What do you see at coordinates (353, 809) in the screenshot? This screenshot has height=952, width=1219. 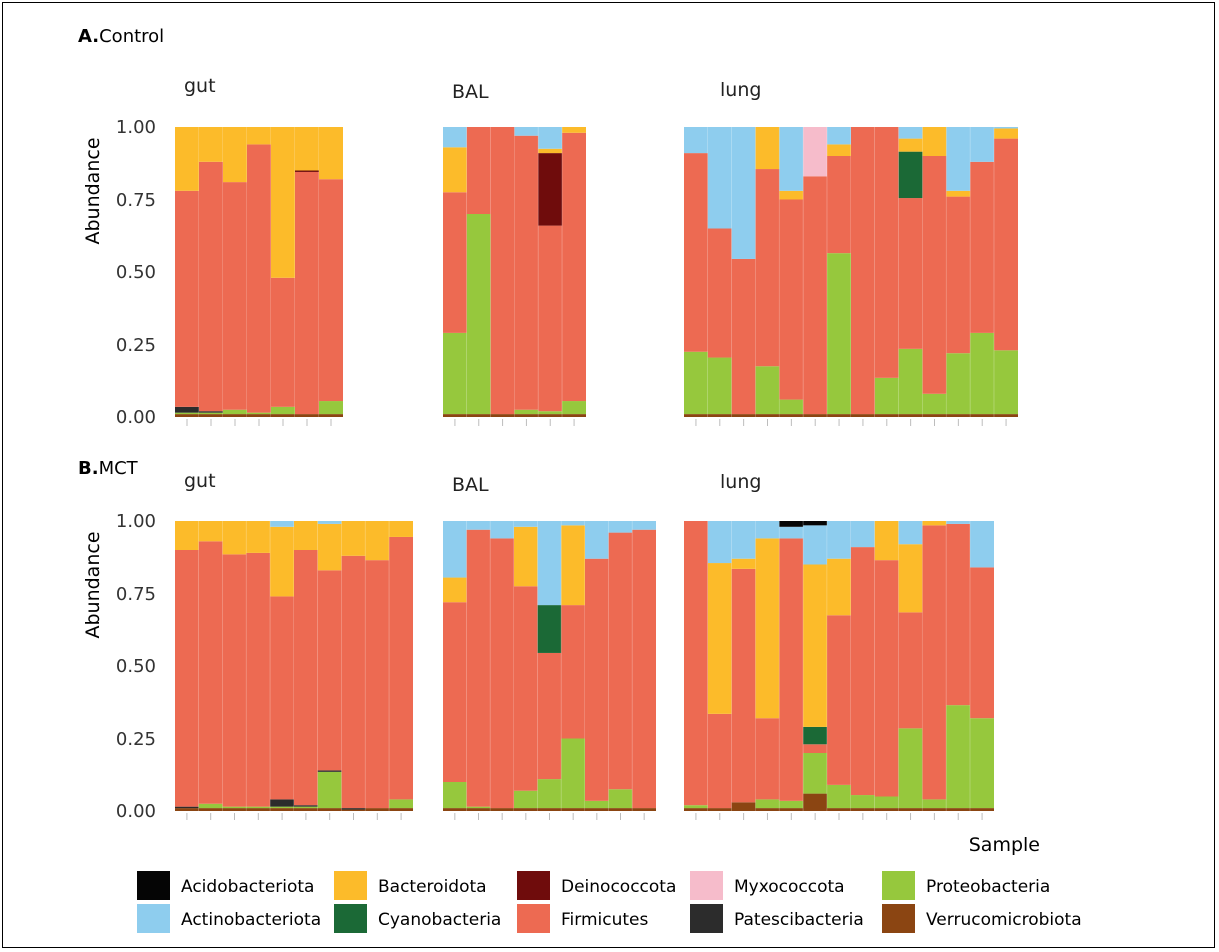 I see `bar-segment-b-gut-8-patescibacteria` at bounding box center [353, 809].